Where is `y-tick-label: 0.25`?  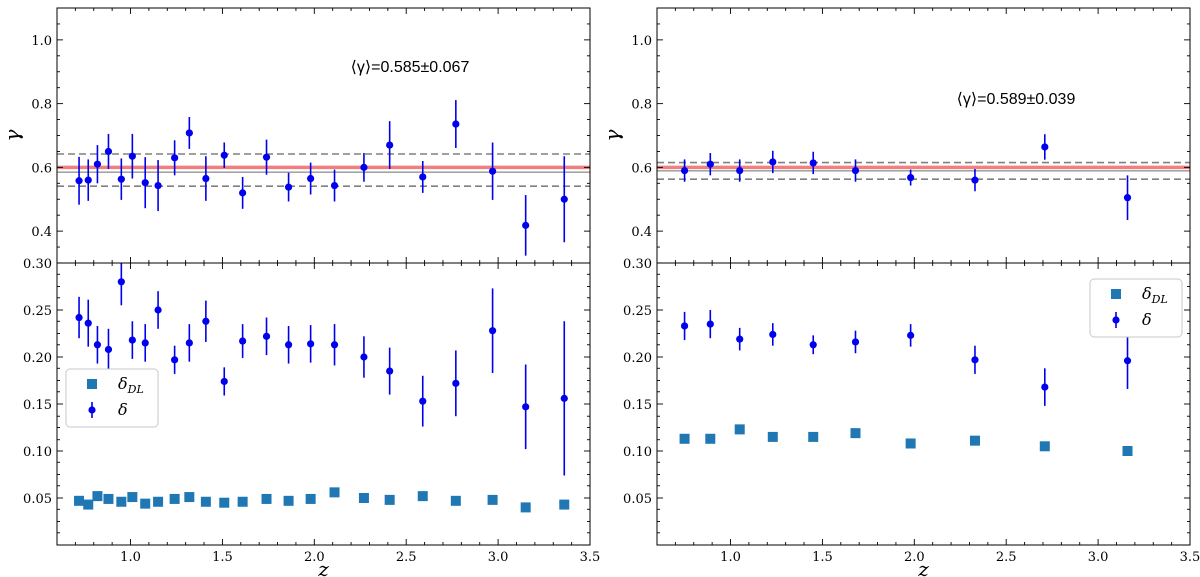 y-tick-label: 0.25 is located at coordinates (637, 311).